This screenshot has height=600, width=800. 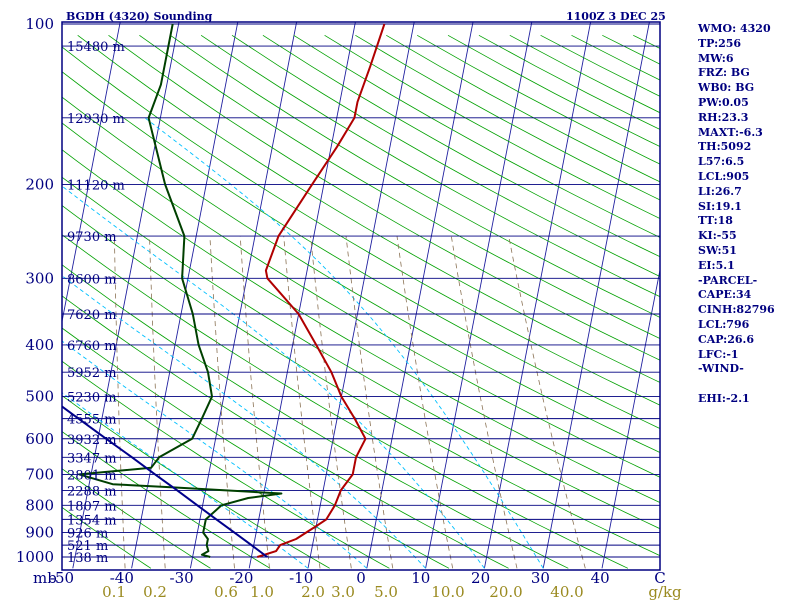 What do you see at coordinates (717, 250) in the screenshot?
I see `index-value: SW:51` at bounding box center [717, 250].